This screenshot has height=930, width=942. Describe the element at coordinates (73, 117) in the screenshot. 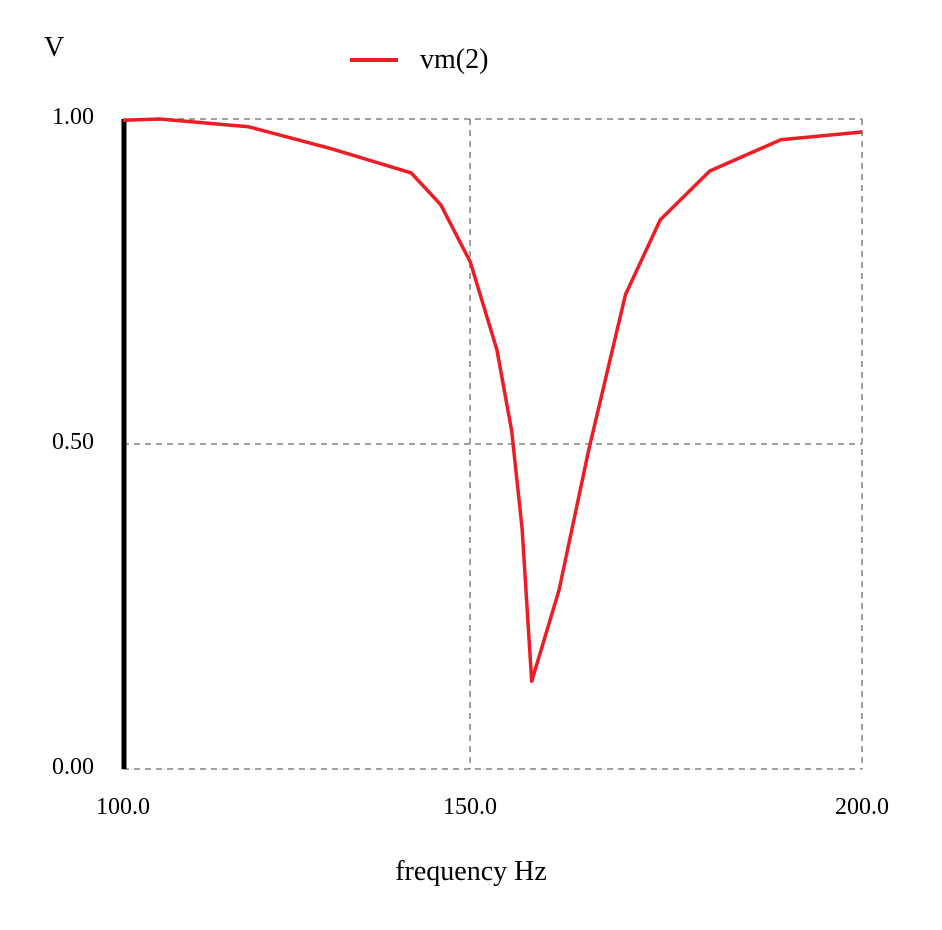

I see `y-tick-1.00: 1.00` at that location.